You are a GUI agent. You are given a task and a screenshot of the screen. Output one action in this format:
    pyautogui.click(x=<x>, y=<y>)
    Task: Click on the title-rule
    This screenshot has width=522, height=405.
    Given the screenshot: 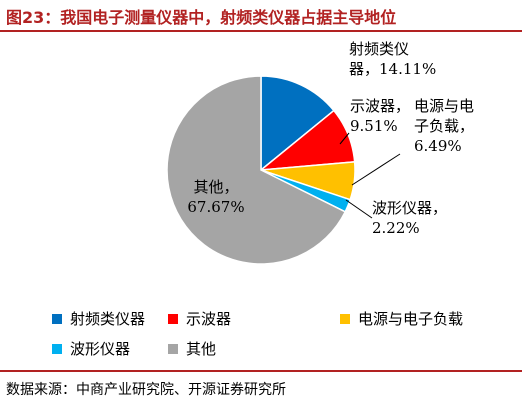 What is the action you would take?
    pyautogui.click(x=261, y=31)
    